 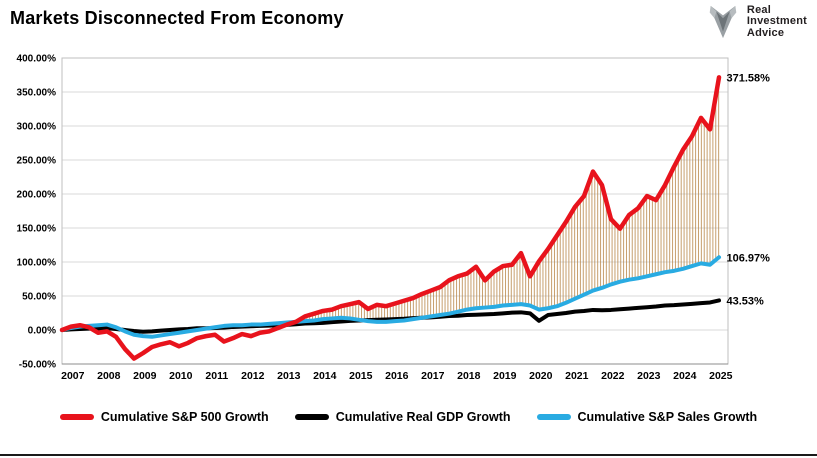 I want to click on svg-text: 2020, so click(x=541, y=376).